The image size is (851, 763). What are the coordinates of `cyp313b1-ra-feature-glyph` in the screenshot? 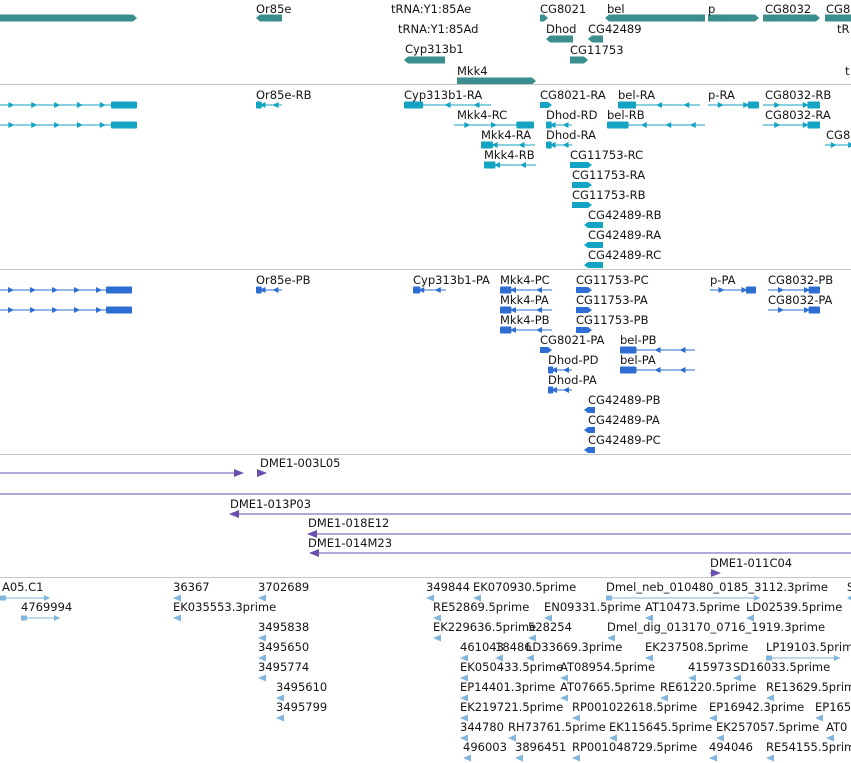 It's located at (447, 105).